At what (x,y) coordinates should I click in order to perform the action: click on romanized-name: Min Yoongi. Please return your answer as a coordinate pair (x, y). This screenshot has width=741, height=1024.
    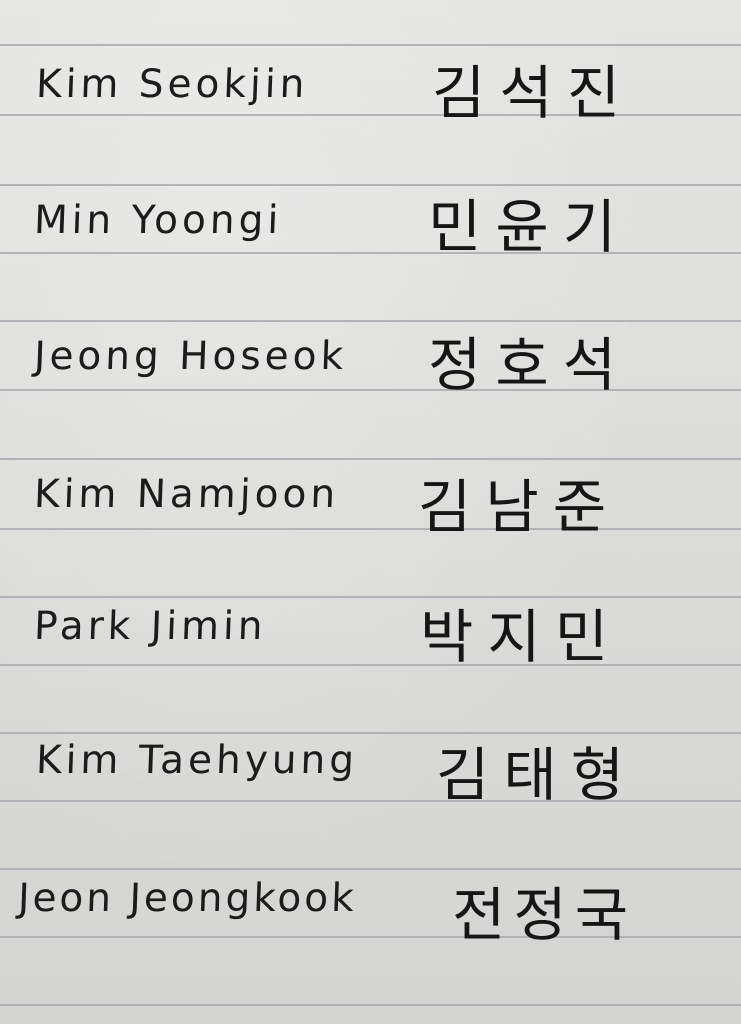
    Looking at the image, I should click on (158, 220).